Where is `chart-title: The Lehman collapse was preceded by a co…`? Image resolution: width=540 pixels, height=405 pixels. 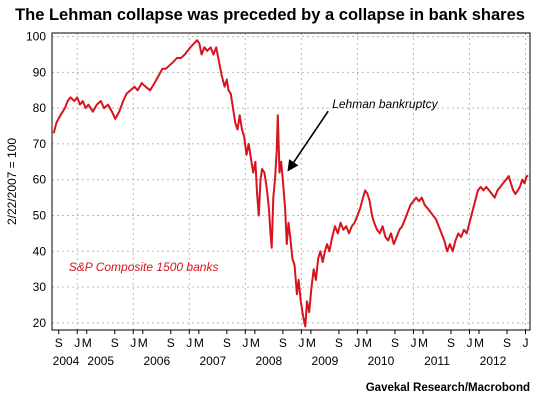
chart-title: The Lehman collapse was preceded by a co… is located at coordinates (270, 15).